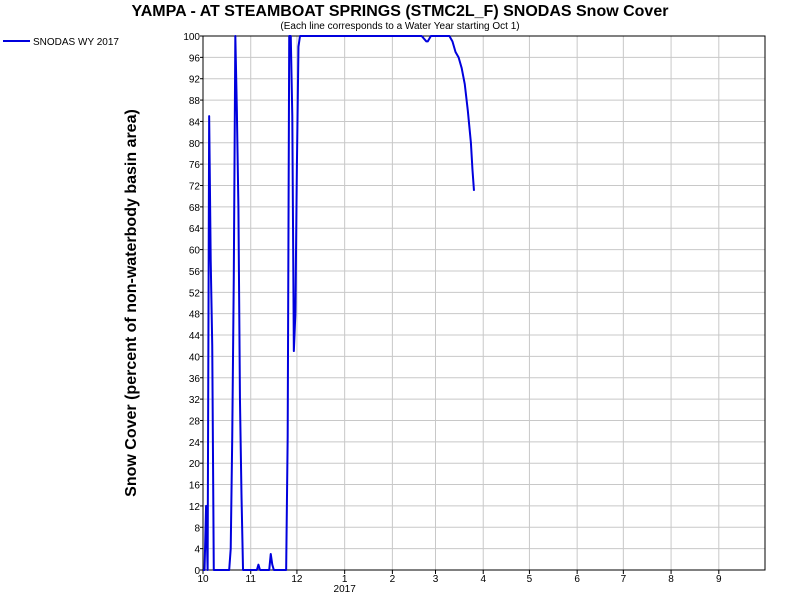  Describe the element at coordinates (436, 579) in the screenshot. I see `x-tick-label: 3` at that location.